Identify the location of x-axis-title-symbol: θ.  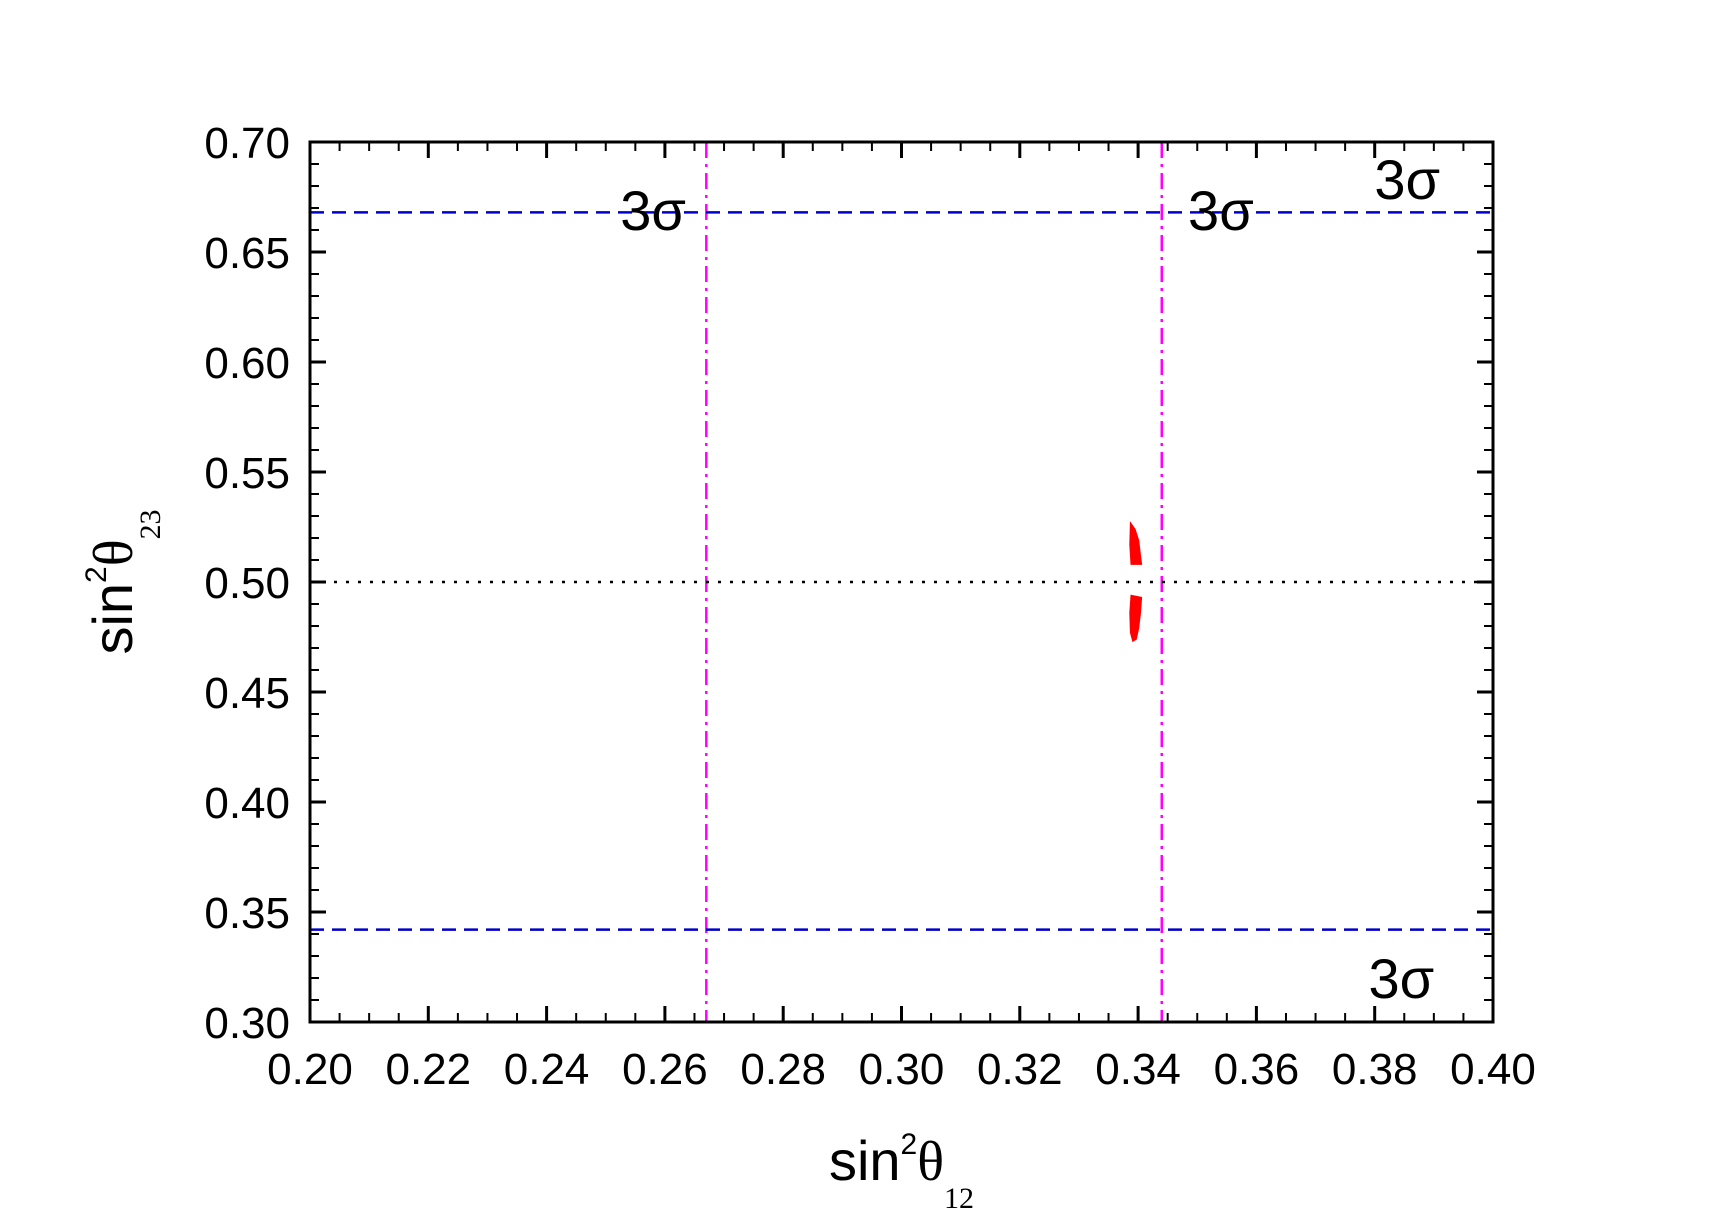
(930, 1162).